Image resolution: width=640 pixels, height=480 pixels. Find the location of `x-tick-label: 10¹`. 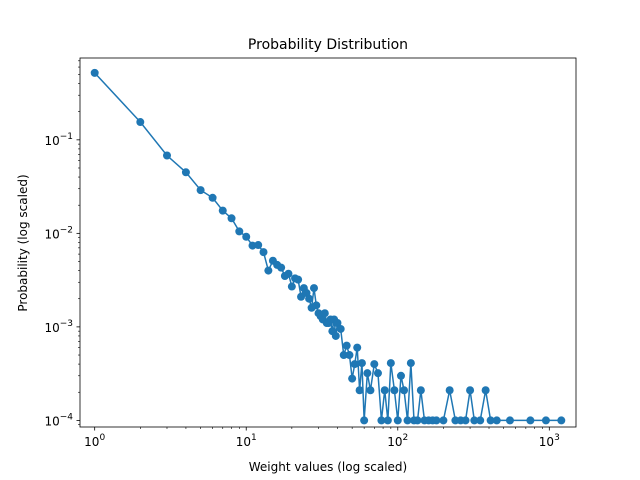

x-tick-label: 10¹ is located at coordinates (246, 441).